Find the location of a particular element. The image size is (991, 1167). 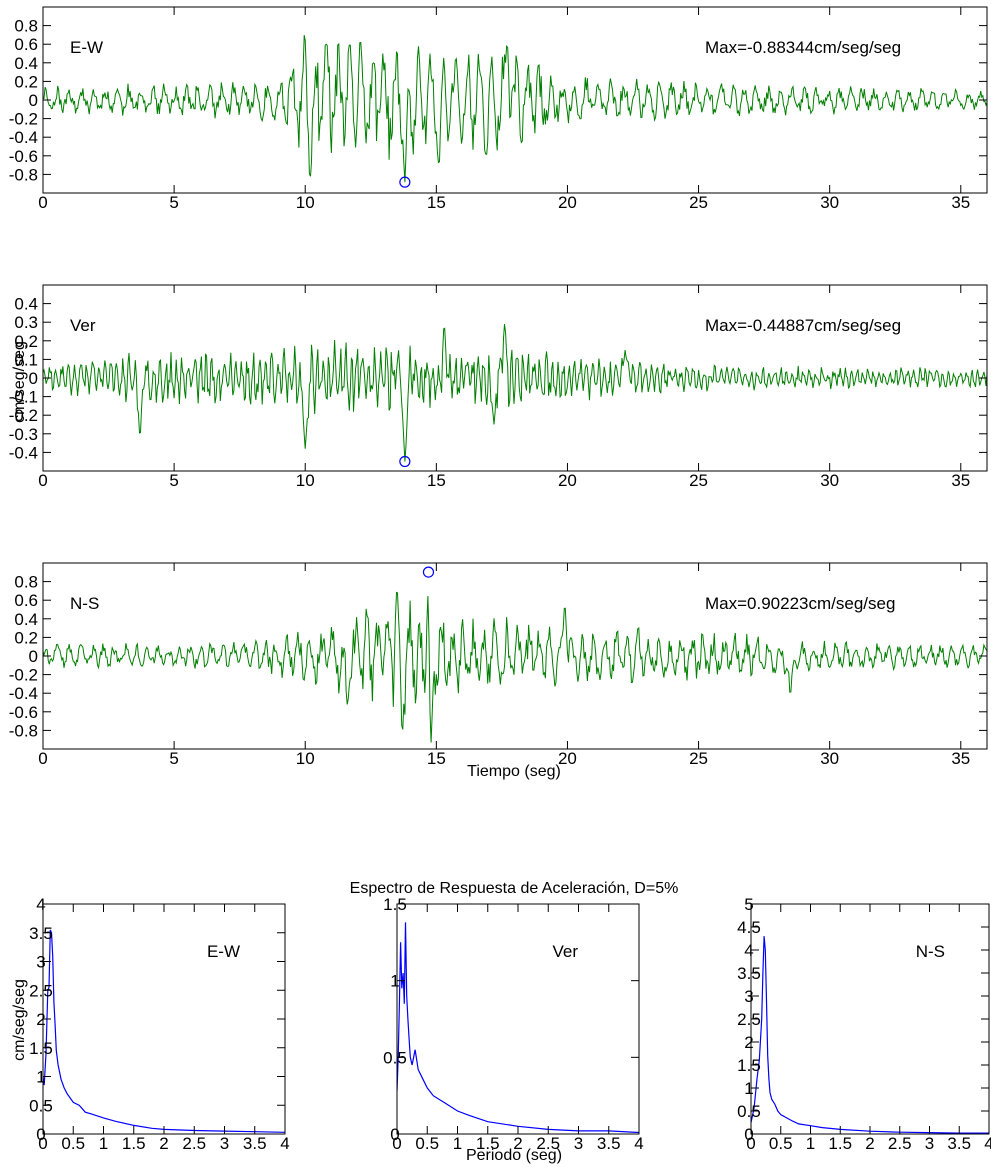

y-tick-label: 4.5 is located at coordinates (749, 927).